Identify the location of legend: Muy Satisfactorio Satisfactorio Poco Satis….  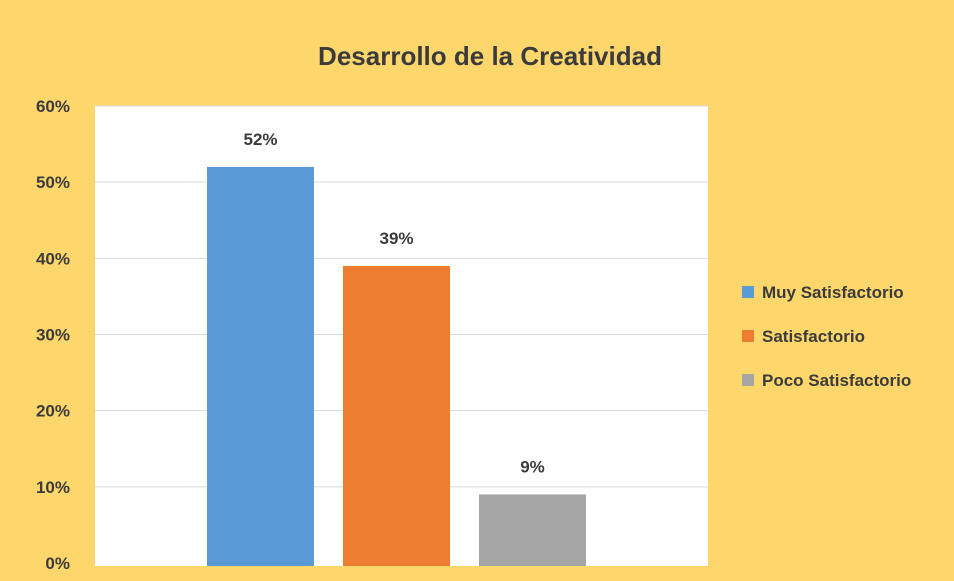
(826, 336).